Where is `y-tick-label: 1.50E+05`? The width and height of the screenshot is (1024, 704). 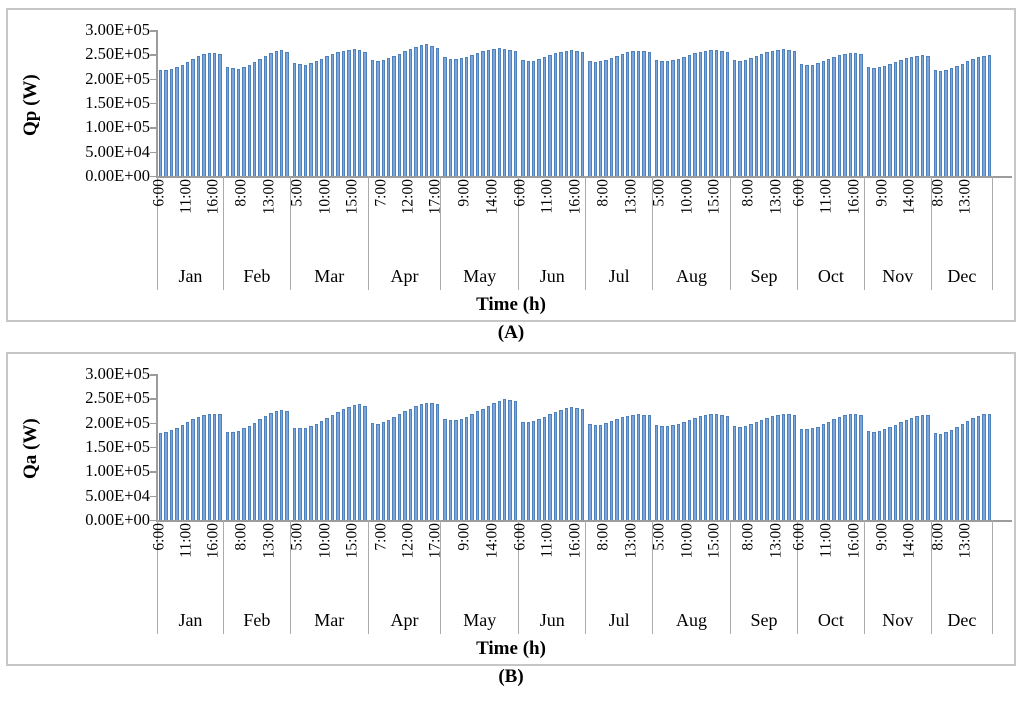
y-tick-label: 1.50E+05 is located at coordinates (117, 102).